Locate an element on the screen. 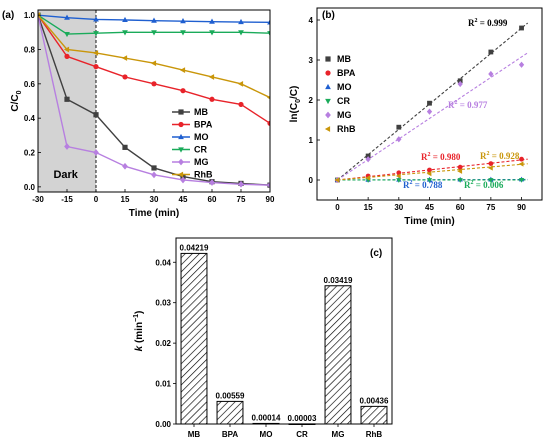  r2-label-mb-sup: 2 is located at coordinates (476, 21).